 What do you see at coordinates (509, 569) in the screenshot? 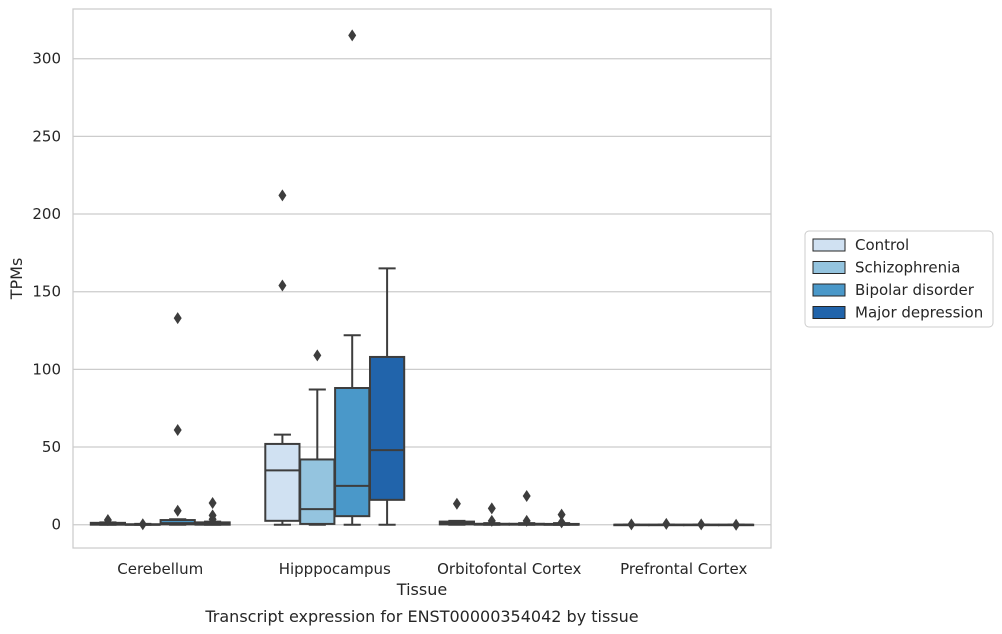
I see `x-tick-label: Orbitofontal Cortex` at bounding box center [509, 569].